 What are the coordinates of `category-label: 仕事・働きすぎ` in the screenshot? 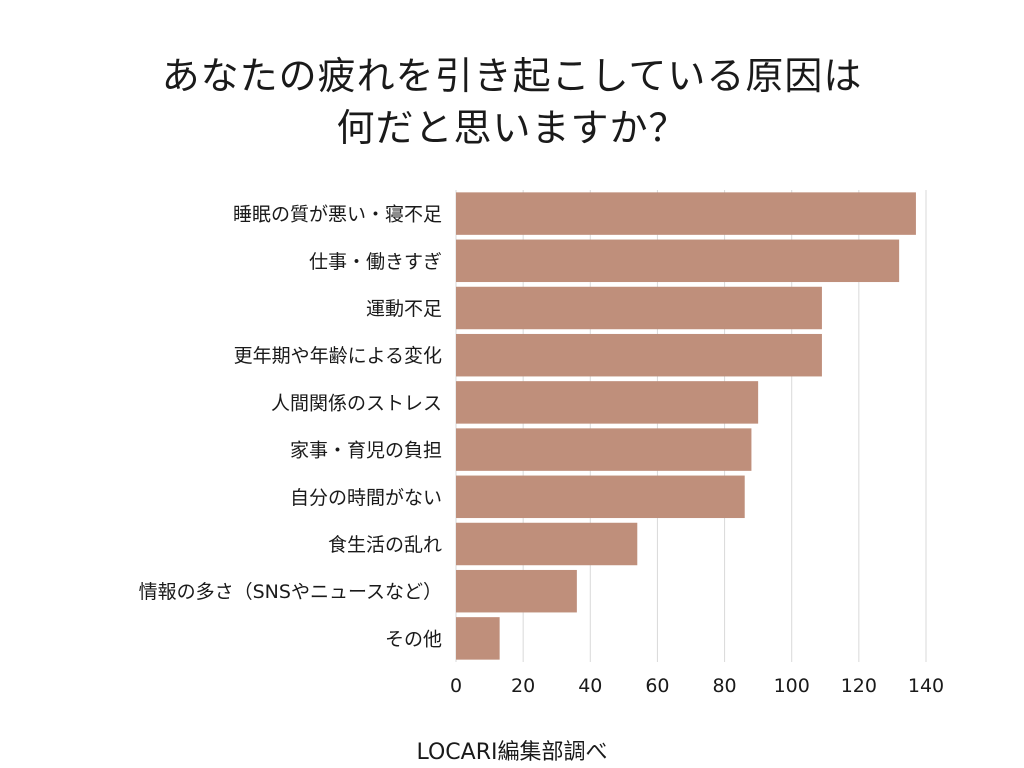 It's located at (375, 262).